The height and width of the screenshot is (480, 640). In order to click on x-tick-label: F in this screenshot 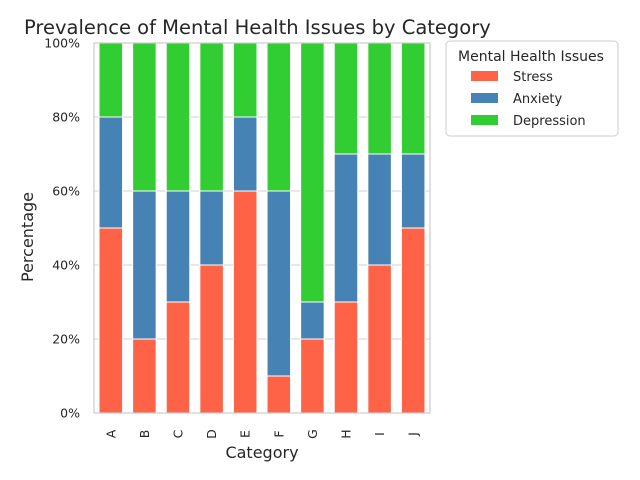, I will do `click(278, 433)`.